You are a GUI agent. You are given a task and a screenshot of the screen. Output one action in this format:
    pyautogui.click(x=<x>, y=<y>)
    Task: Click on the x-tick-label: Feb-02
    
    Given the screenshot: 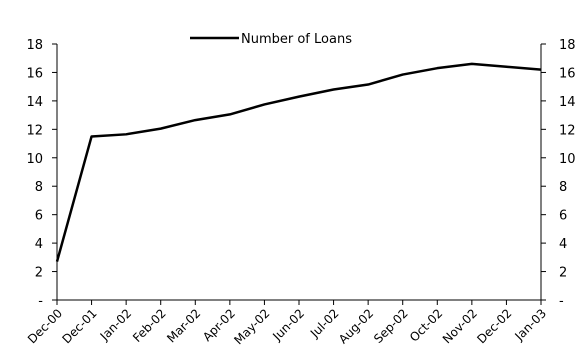 What is the action you would take?
    pyautogui.click(x=149, y=325)
    